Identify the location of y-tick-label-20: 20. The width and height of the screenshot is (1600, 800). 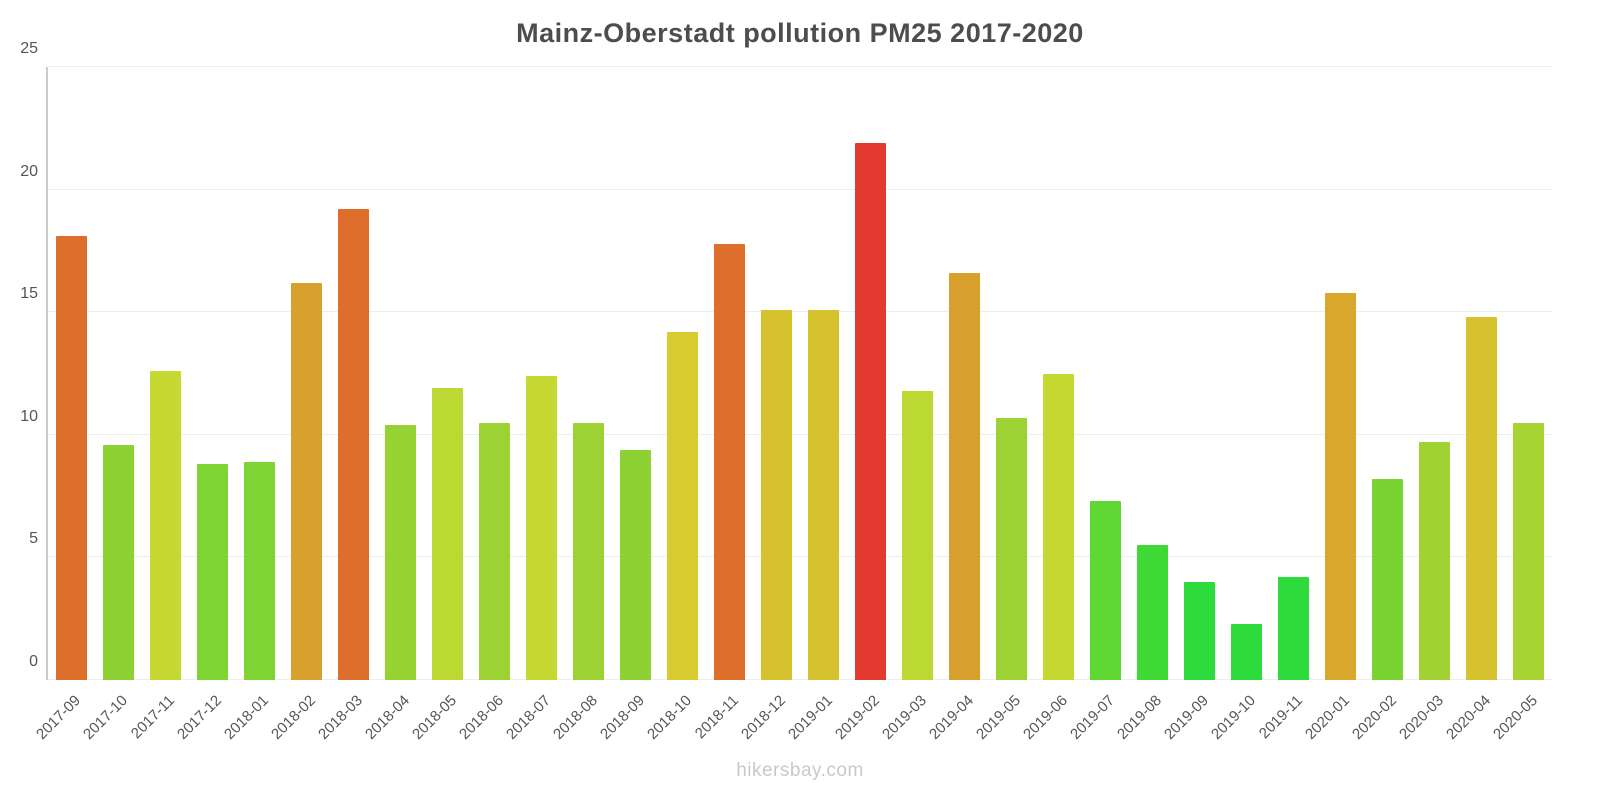
(29, 171).